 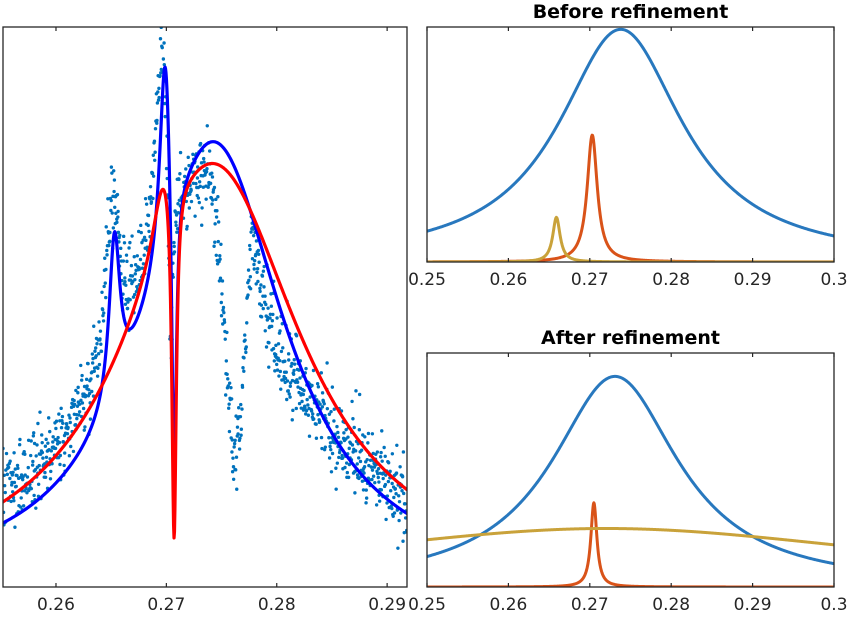 I want to click on before-refinement-title: Before refinement, so click(x=631, y=12).